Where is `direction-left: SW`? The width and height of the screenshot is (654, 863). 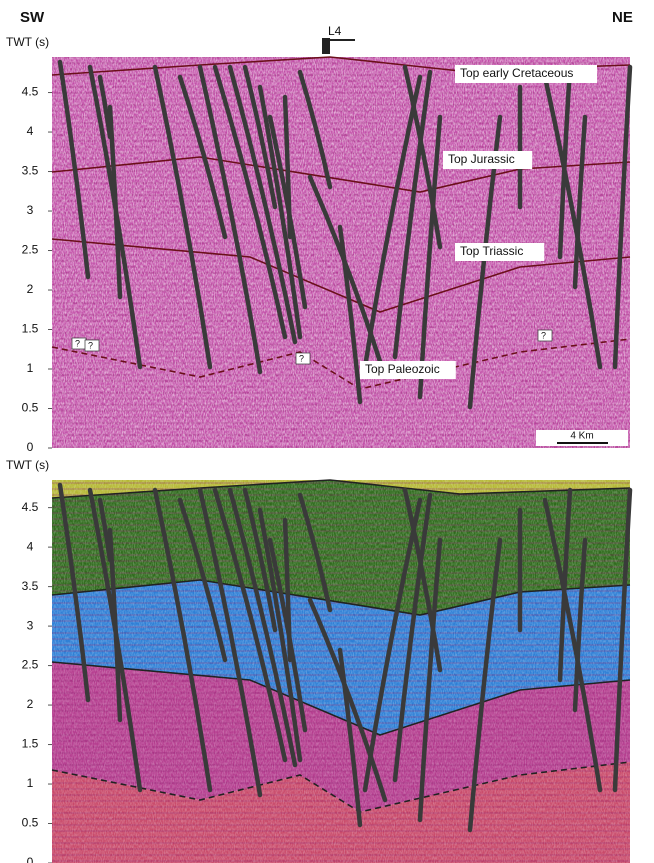 direction-left: SW is located at coordinates (32, 17).